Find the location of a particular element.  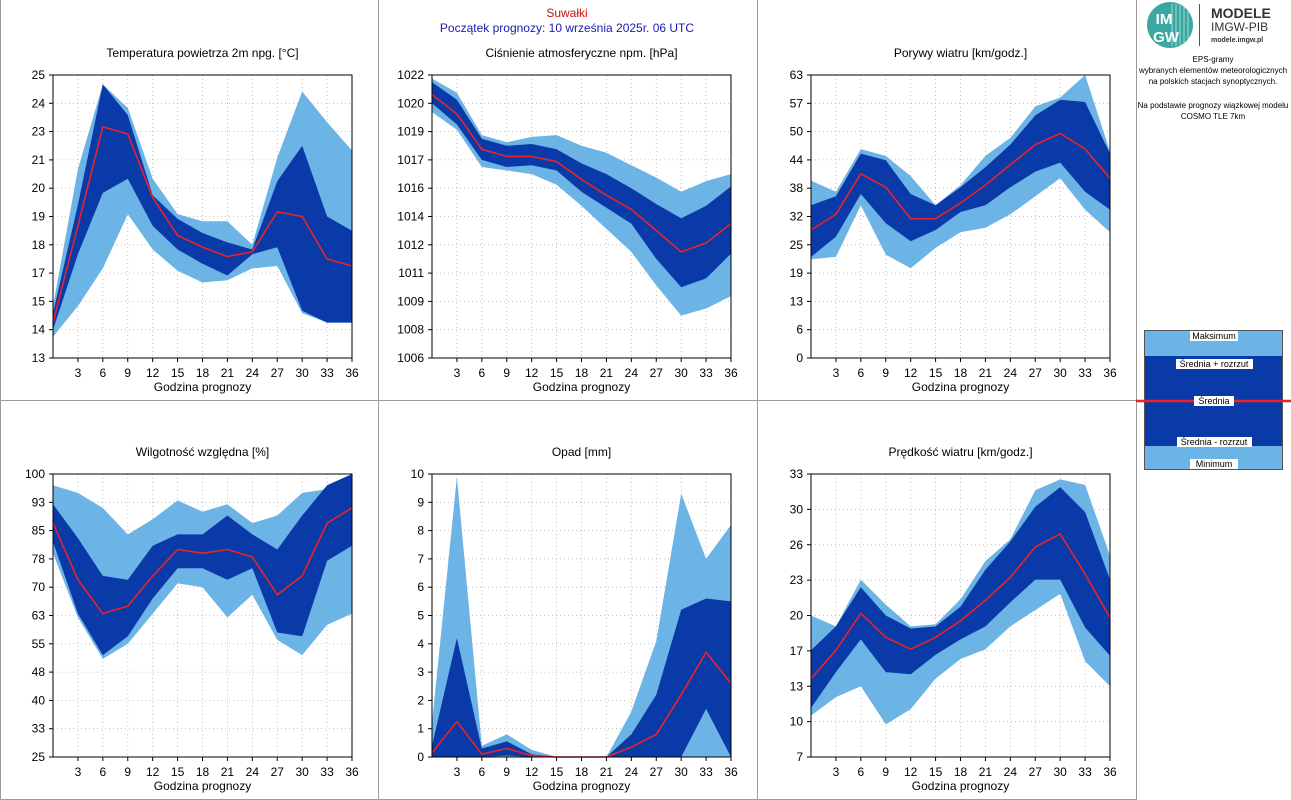

y-tick-label: 50 is located at coordinates (797, 132).